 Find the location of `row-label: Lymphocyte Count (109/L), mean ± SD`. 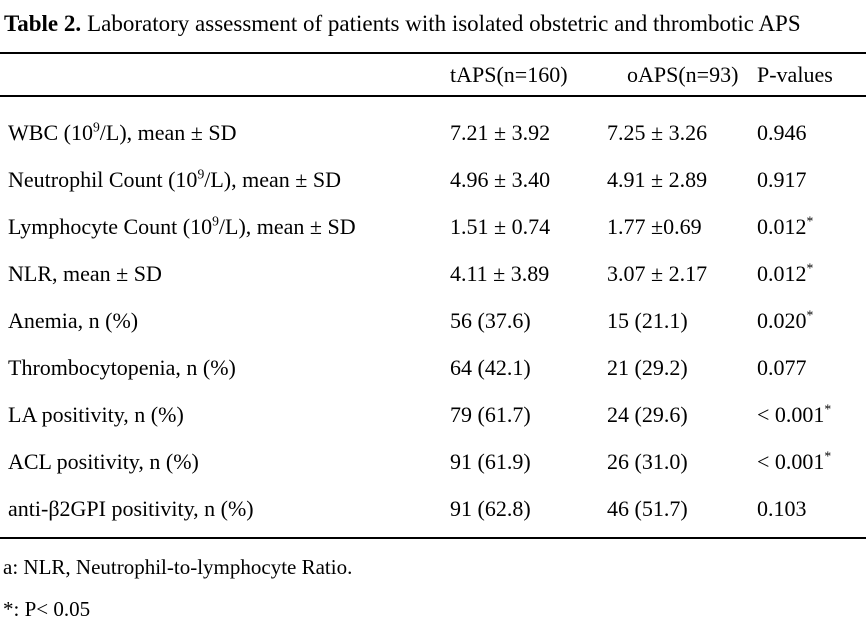

row-label: Lymphocyte Count (109/L), mean ± SD is located at coordinates (182, 226).